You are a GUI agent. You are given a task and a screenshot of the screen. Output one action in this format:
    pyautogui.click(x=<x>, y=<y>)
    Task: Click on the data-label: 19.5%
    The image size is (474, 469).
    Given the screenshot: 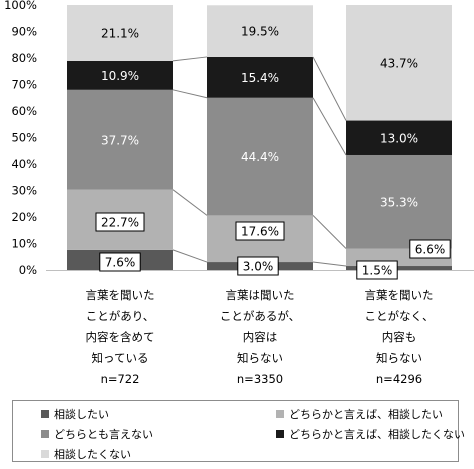 What is the action you would take?
    pyautogui.click(x=260, y=32)
    